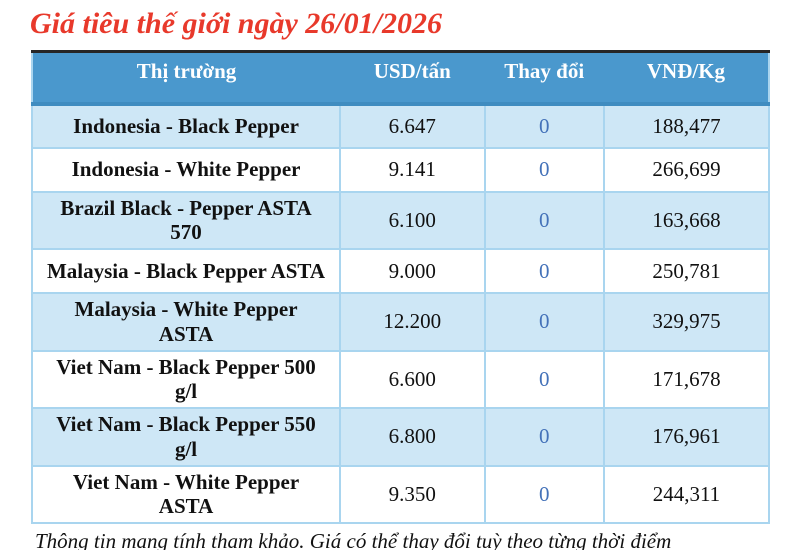  What do you see at coordinates (686, 271) in the screenshot?
I see `vnd-price-cell: 250,781` at bounding box center [686, 271].